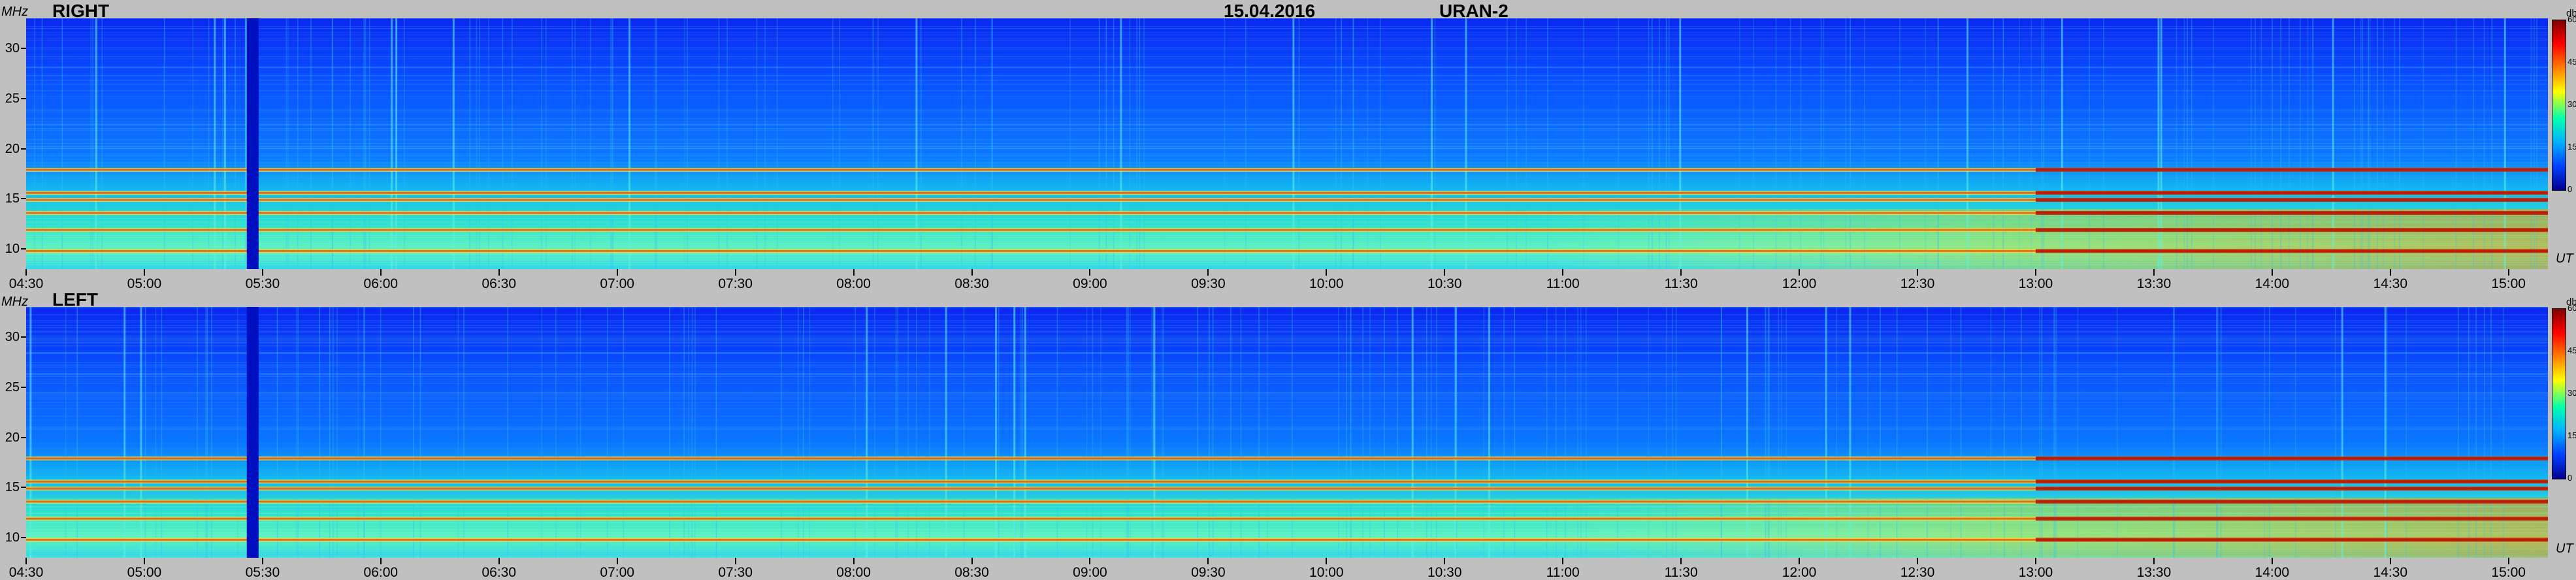 This screenshot has width=2576, height=580. What do you see at coordinates (971, 572) in the screenshot?
I see `x-tick-label: 08:30` at bounding box center [971, 572].